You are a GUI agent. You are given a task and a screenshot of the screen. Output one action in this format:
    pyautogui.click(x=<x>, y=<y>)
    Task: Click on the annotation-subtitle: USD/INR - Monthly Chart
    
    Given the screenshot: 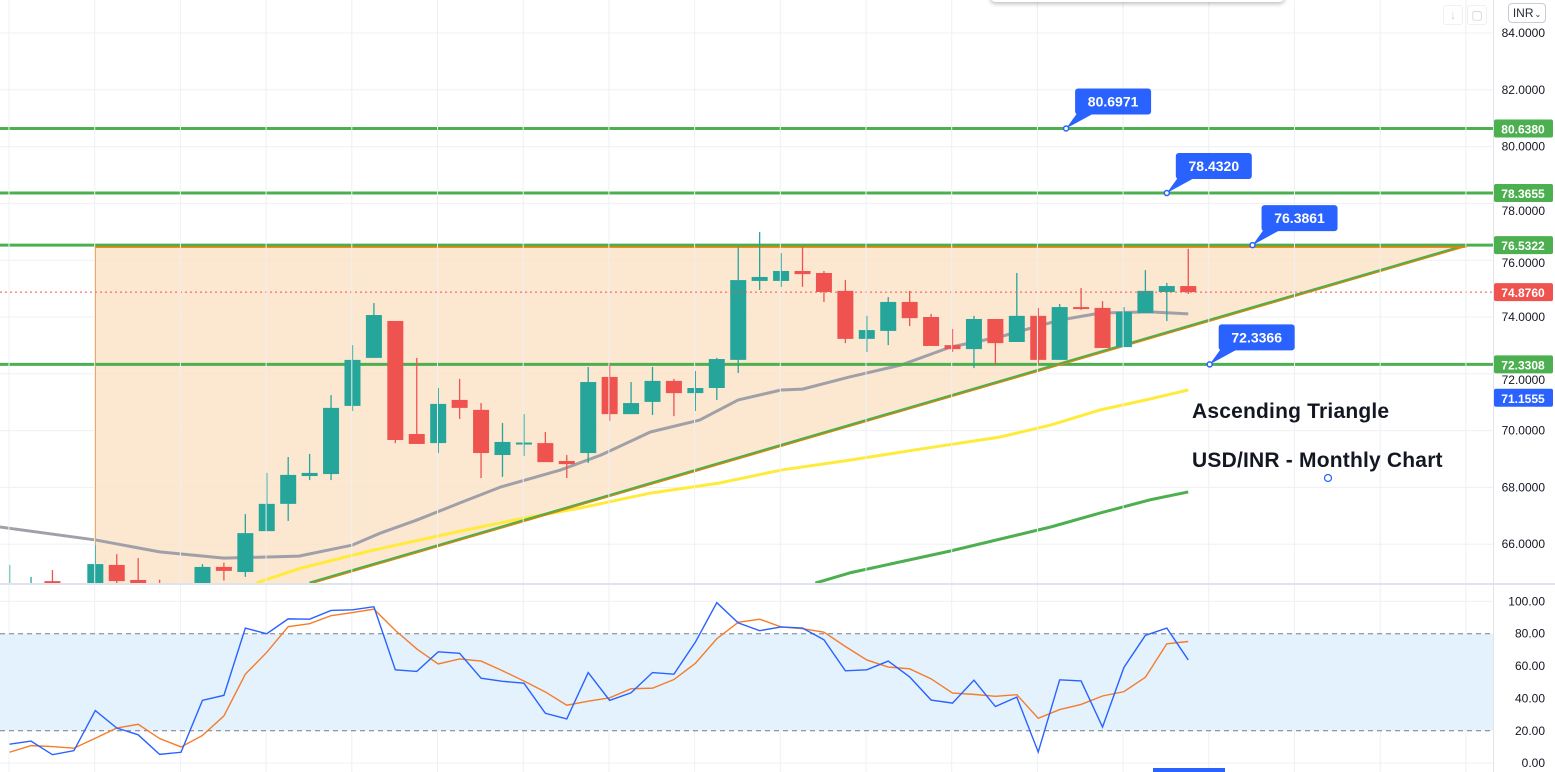 What is the action you would take?
    pyautogui.click(x=1317, y=460)
    